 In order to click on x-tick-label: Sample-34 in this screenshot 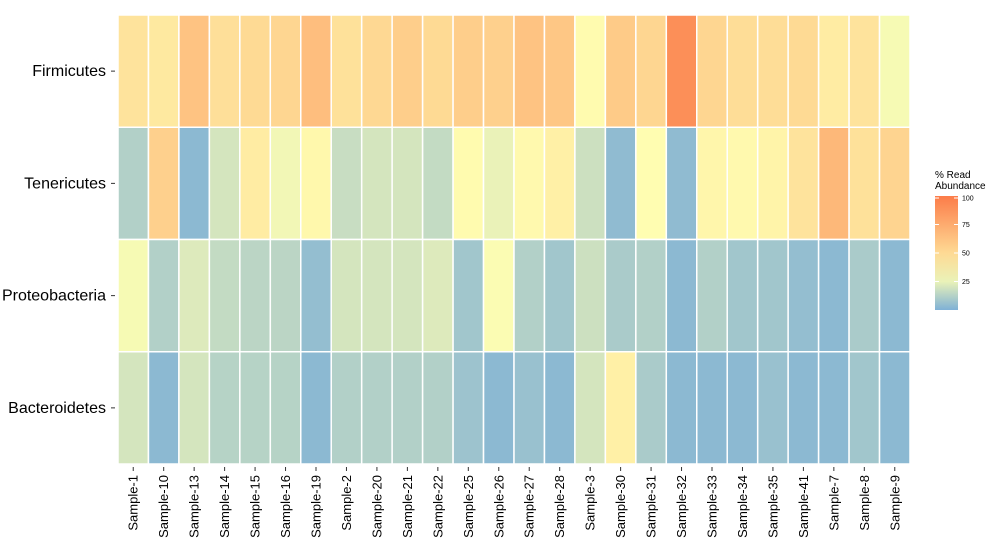, I will do `click(742, 506)`.